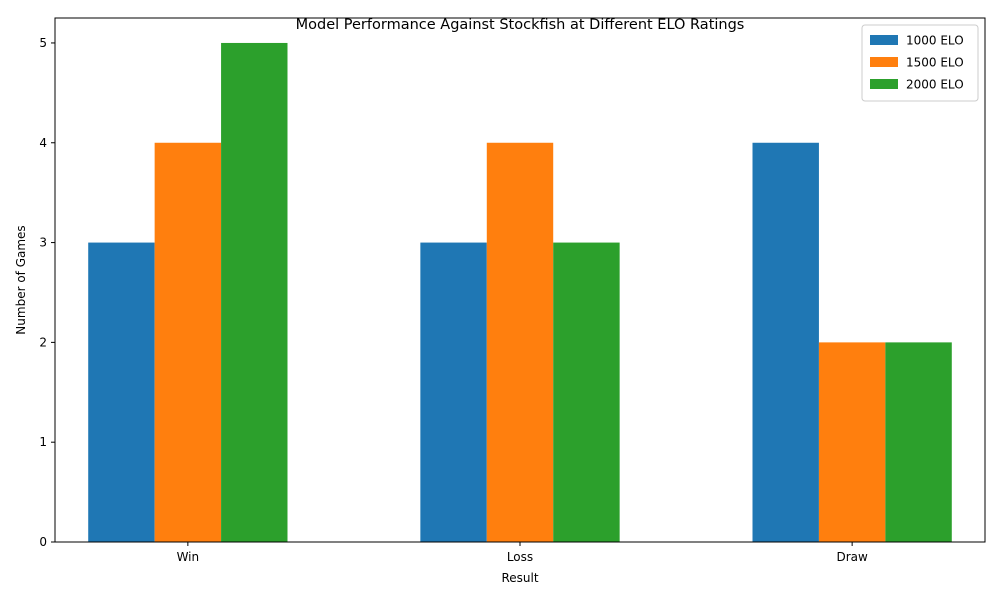  What do you see at coordinates (935, 85) in the screenshot?
I see `legend-label: 2000 ELO` at bounding box center [935, 85].